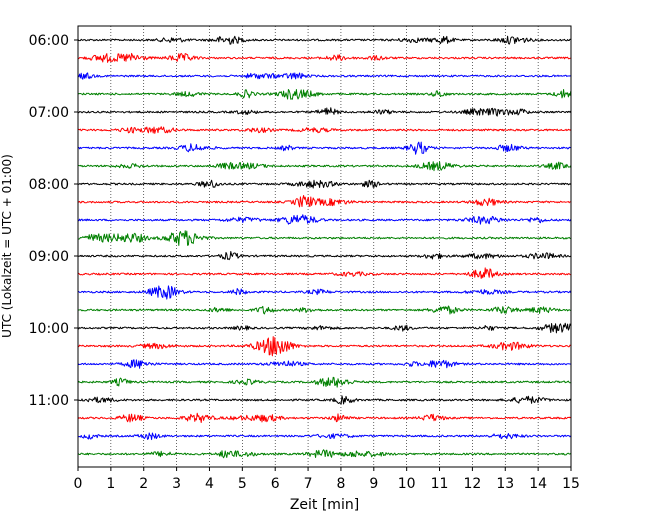 Image resolution: width=650 pixels, height=520 pixels. What do you see at coordinates (340, 484) in the screenshot?
I see `x-tick-label: 8` at bounding box center [340, 484].